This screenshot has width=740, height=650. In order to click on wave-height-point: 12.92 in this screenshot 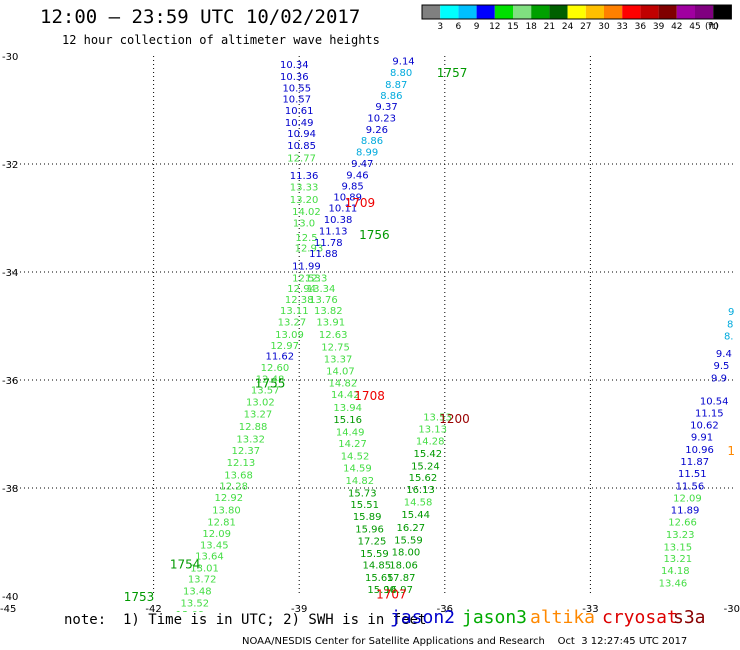, I will do `click(229, 498)`.